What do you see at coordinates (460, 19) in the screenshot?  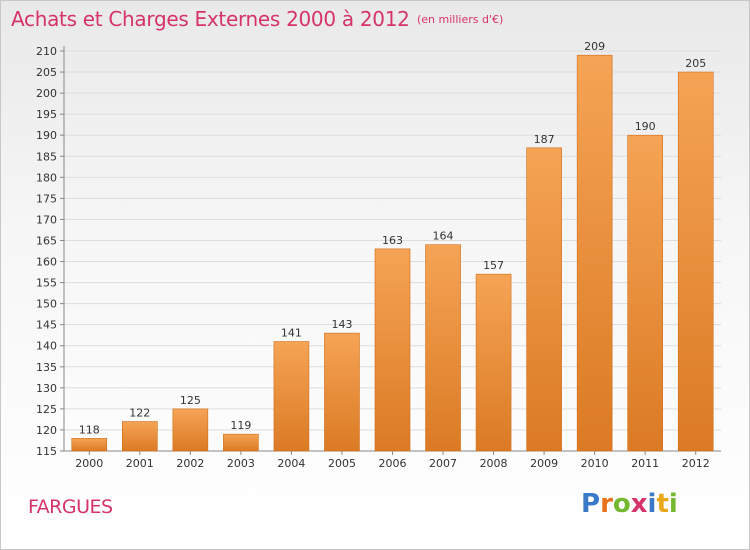 I see `chart-subtitle: (en milliers d'€)` at bounding box center [460, 19].